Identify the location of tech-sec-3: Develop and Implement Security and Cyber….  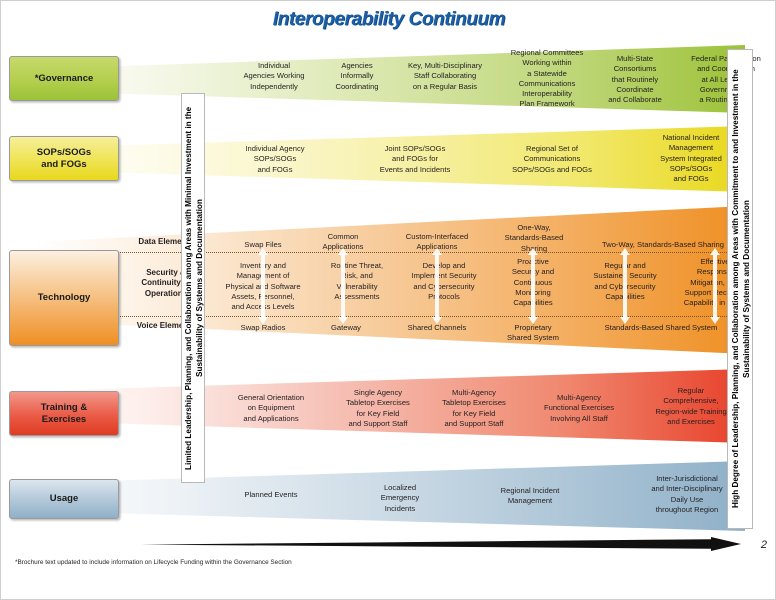
(444, 281).